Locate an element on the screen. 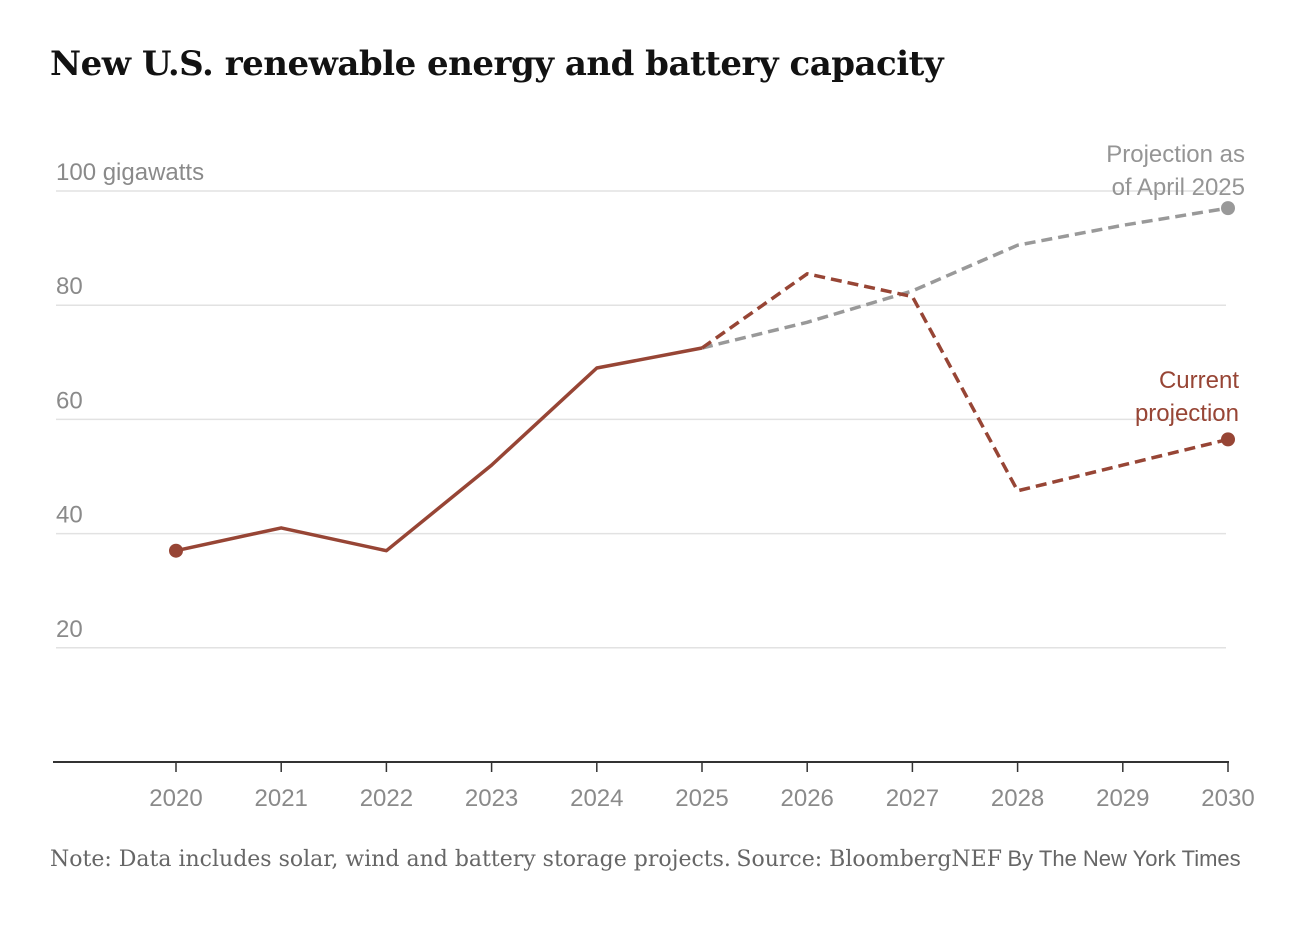 The width and height of the screenshot is (1292, 952). x-tick-label-2027: 2027 is located at coordinates (912, 798).